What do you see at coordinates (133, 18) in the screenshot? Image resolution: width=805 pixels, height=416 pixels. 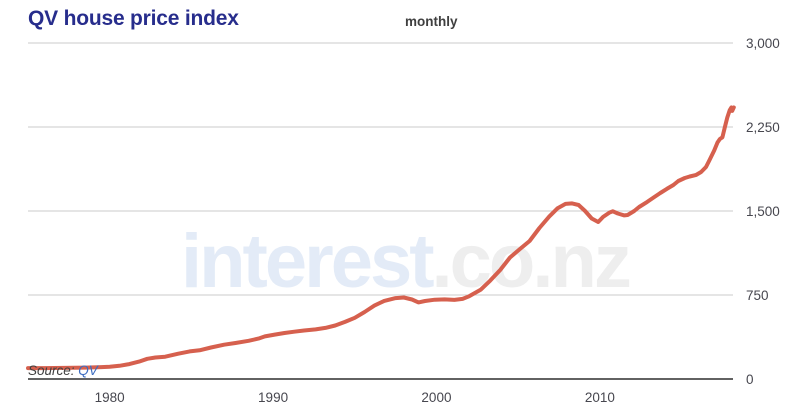 I see `chart-title: QV house price index` at bounding box center [133, 18].